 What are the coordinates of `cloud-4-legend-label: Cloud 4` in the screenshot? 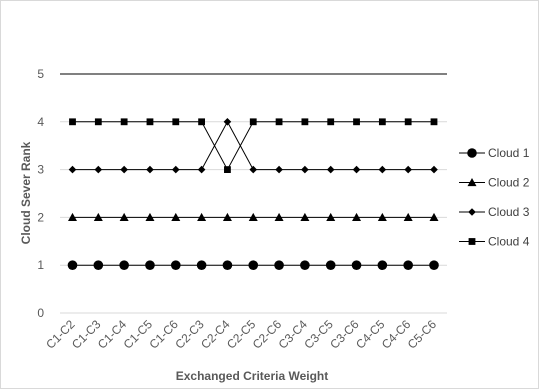 It's located at (509, 242).